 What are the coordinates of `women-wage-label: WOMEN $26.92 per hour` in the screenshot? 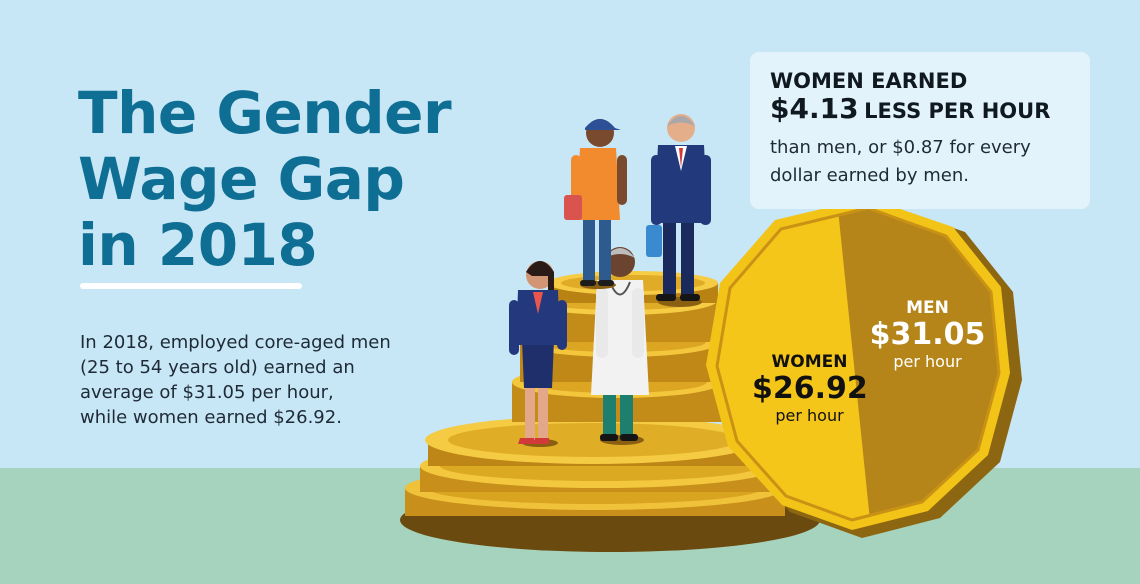 It's located at (810, 388).